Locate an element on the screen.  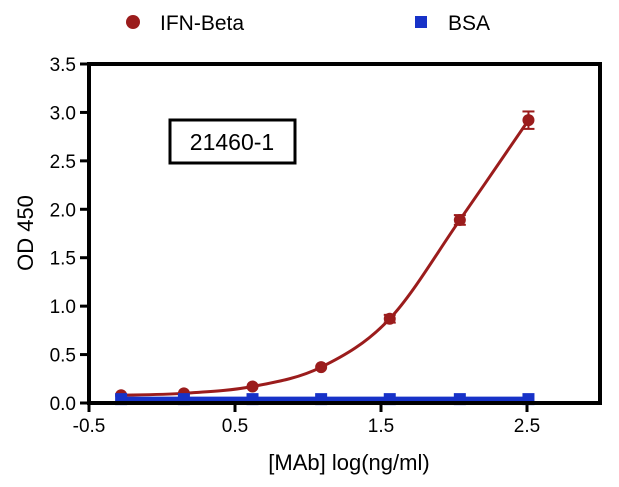
y-tick-label: 1.0 is located at coordinates (63, 307).